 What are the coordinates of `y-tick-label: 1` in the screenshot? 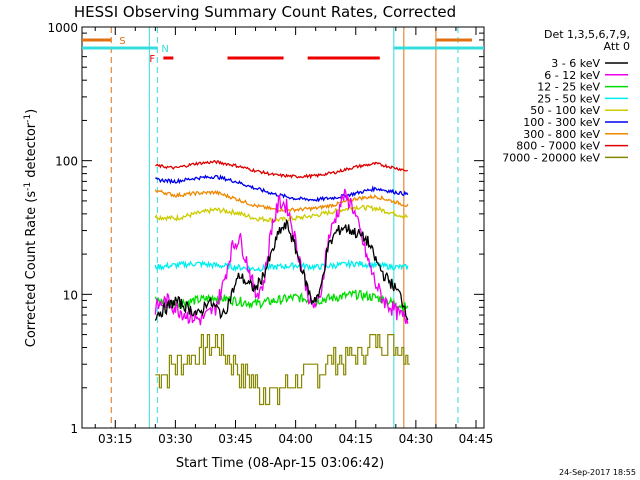 It's located at (74, 429).